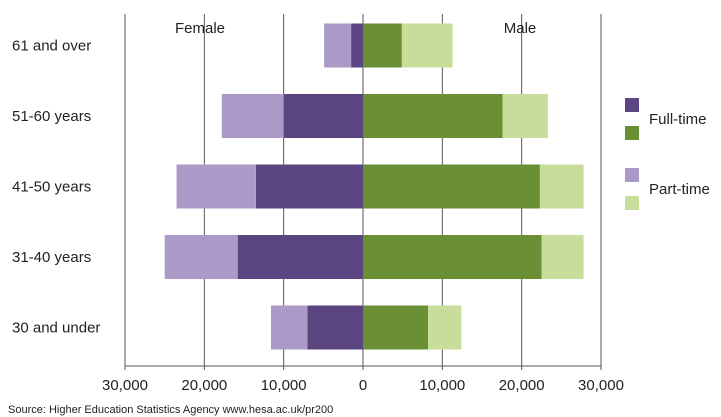 The height and width of the screenshot is (417, 721). I want to click on bar-male-fulltime-51-60-years, so click(433, 116).